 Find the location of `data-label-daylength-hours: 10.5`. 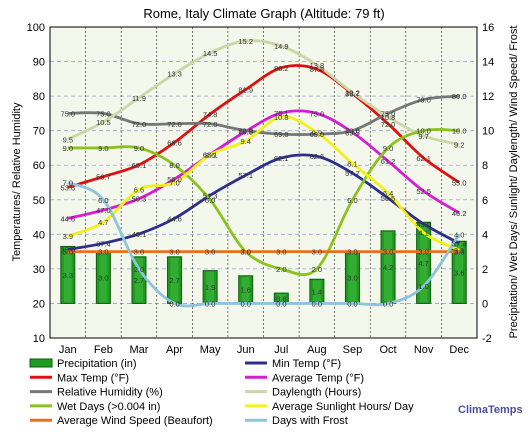

data-label-daylength-hours: 10.5 is located at coordinates (103, 122).